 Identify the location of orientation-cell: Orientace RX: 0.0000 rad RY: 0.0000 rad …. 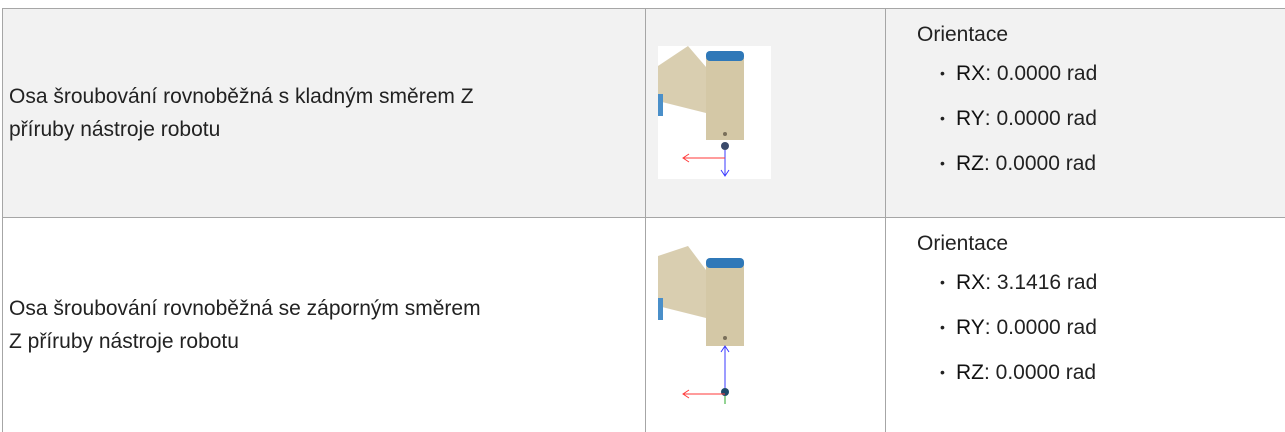
(1085, 113).